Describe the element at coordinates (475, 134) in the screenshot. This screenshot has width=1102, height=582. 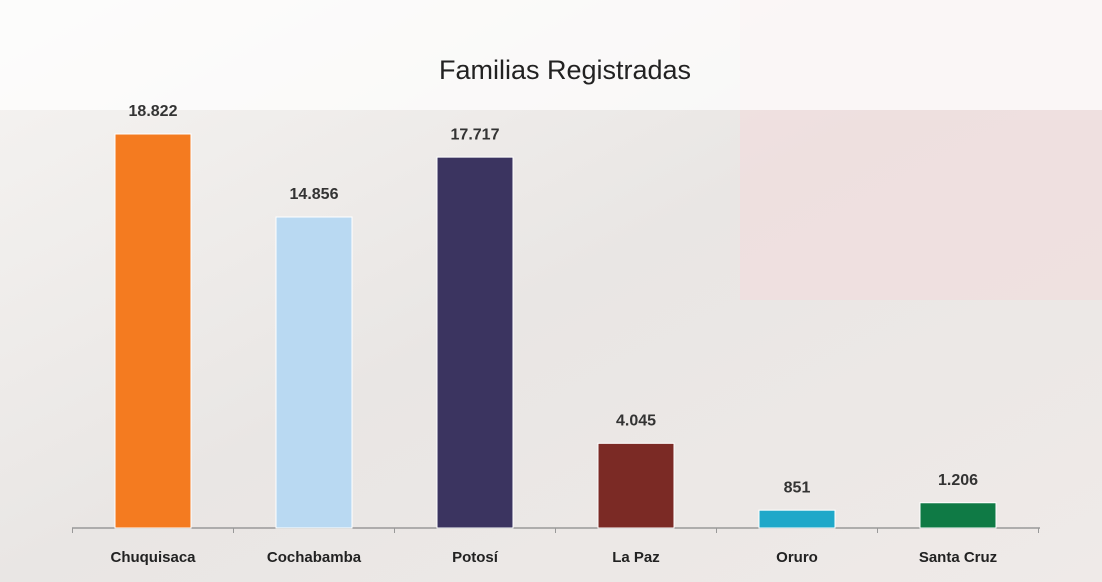
I see `value-label: 17.717` at that location.